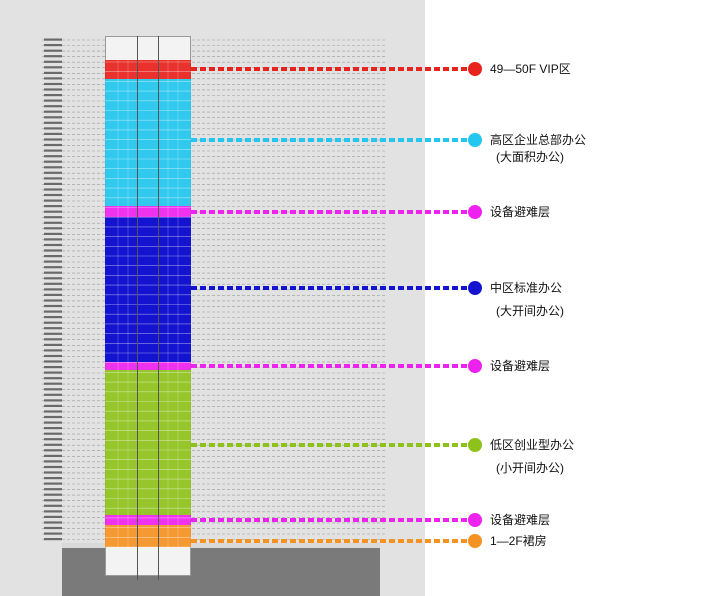  I want to click on zone-label-podium: 1—2F裙房, so click(518, 541).